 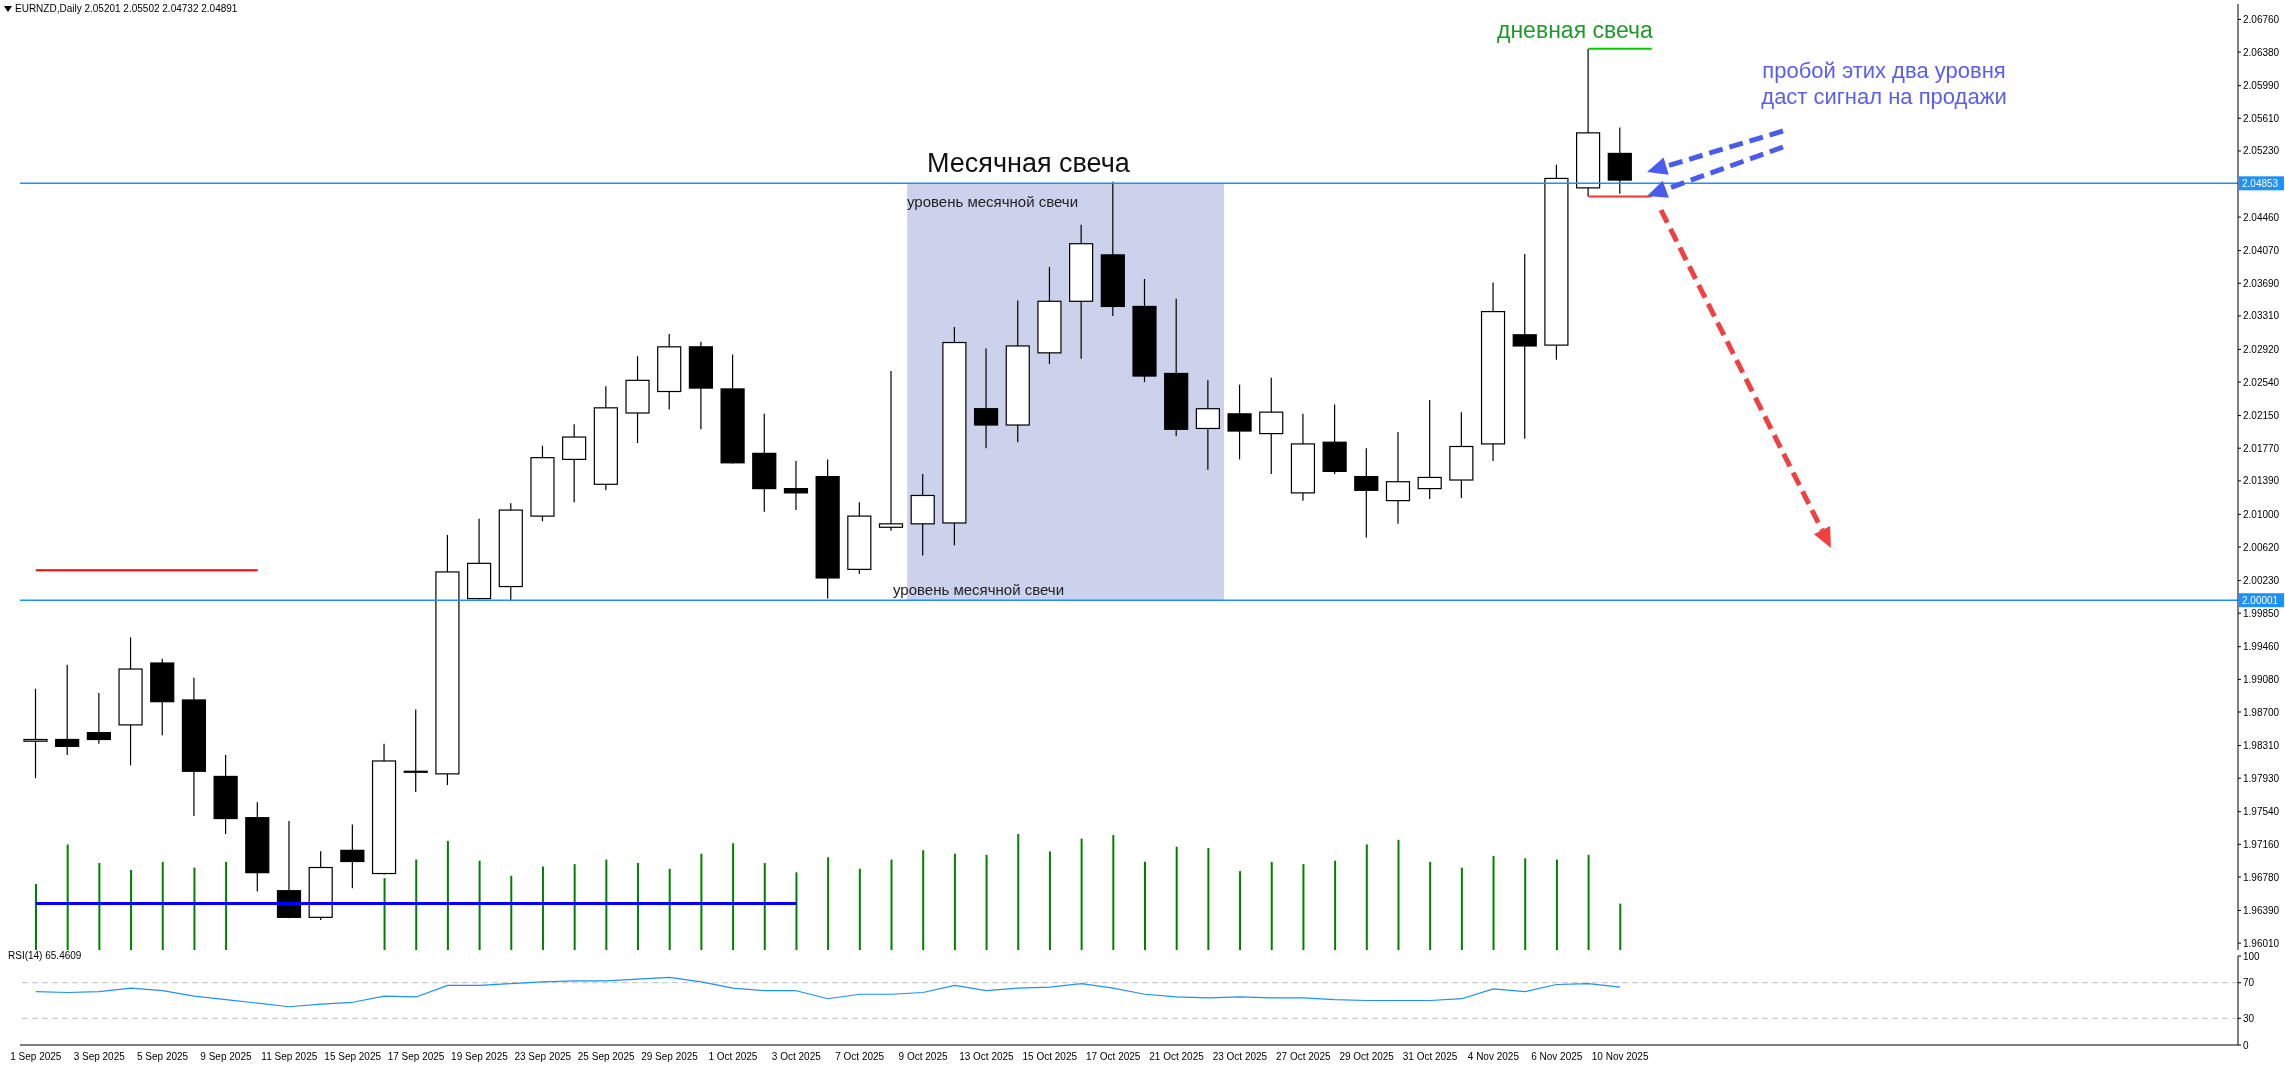 What do you see at coordinates (289, 1057) in the screenshot?
I see `x-tick-label: 11 Sep 2025` at bounding box center [289, 1057].